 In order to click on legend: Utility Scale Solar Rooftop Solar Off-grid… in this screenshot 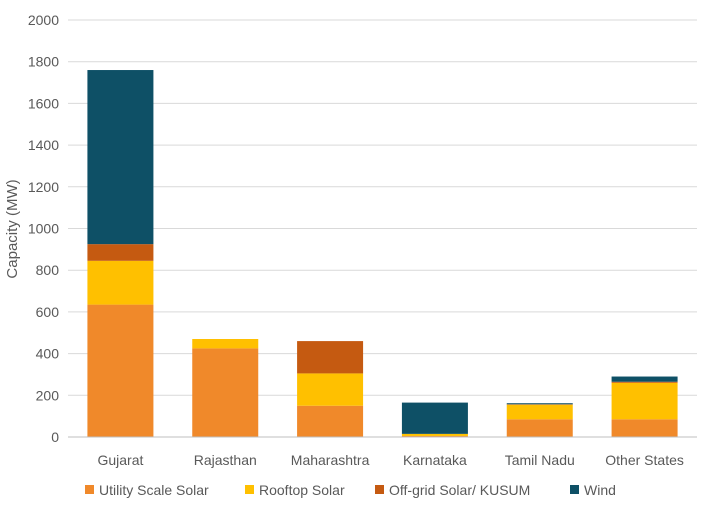, I will do `click(350, 490)`.